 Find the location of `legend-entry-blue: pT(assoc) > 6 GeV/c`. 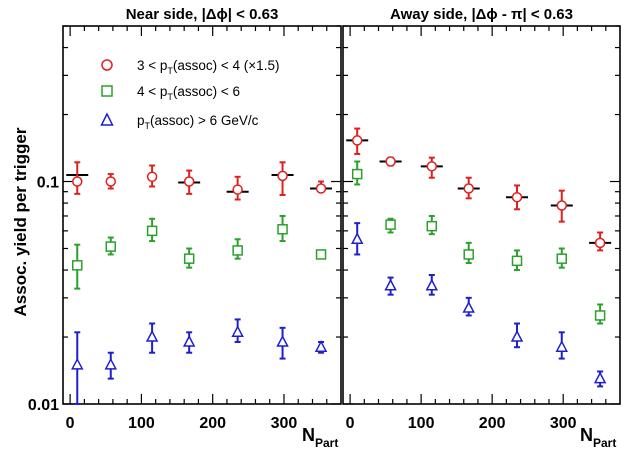

legend-entry-blue: pT(assoc) > 6 GeV/c is located at coordinates (179, 121).